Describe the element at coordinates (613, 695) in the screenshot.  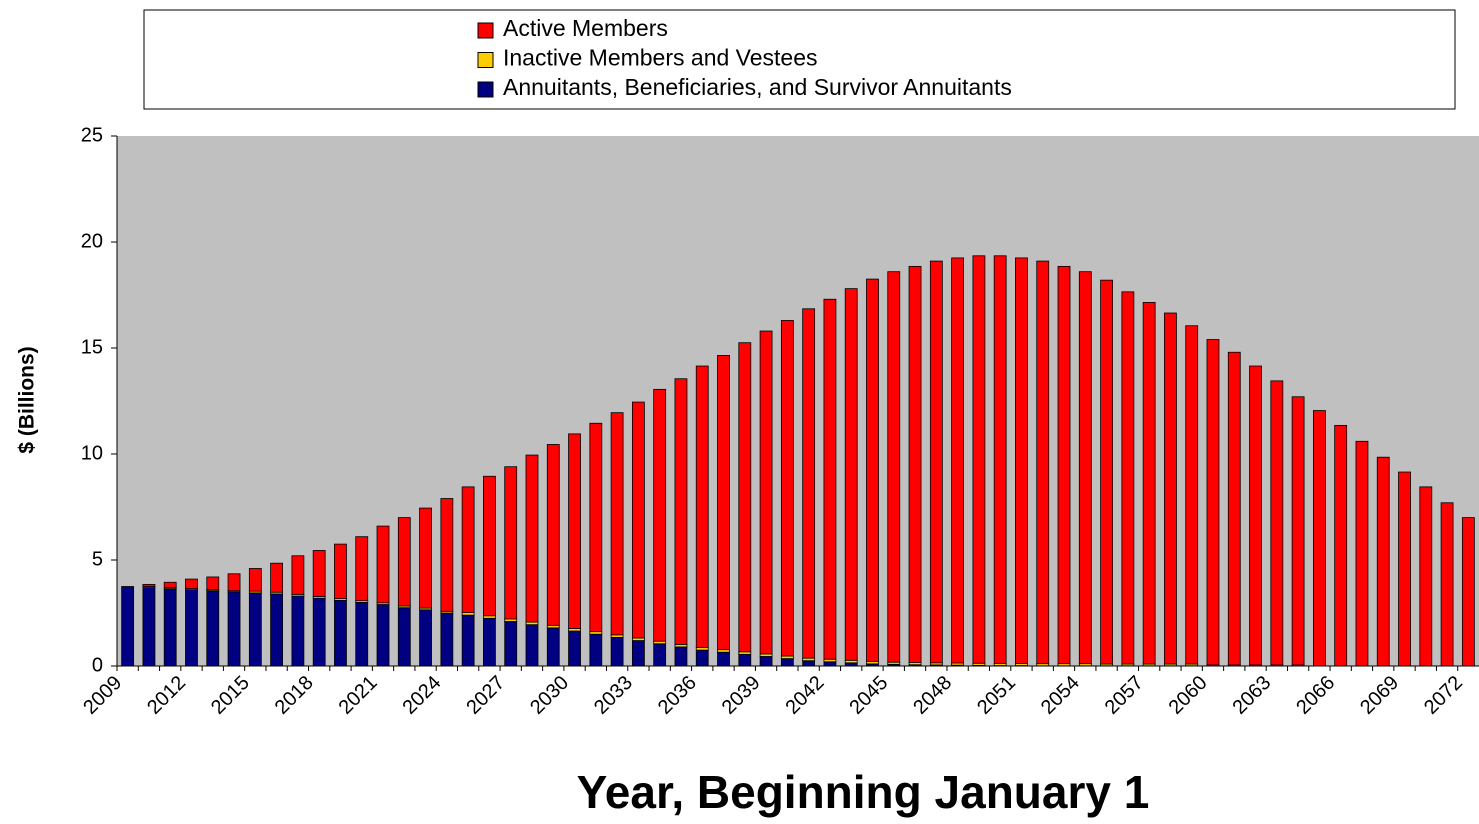
I see `x-tick-label: 2033` at that location.